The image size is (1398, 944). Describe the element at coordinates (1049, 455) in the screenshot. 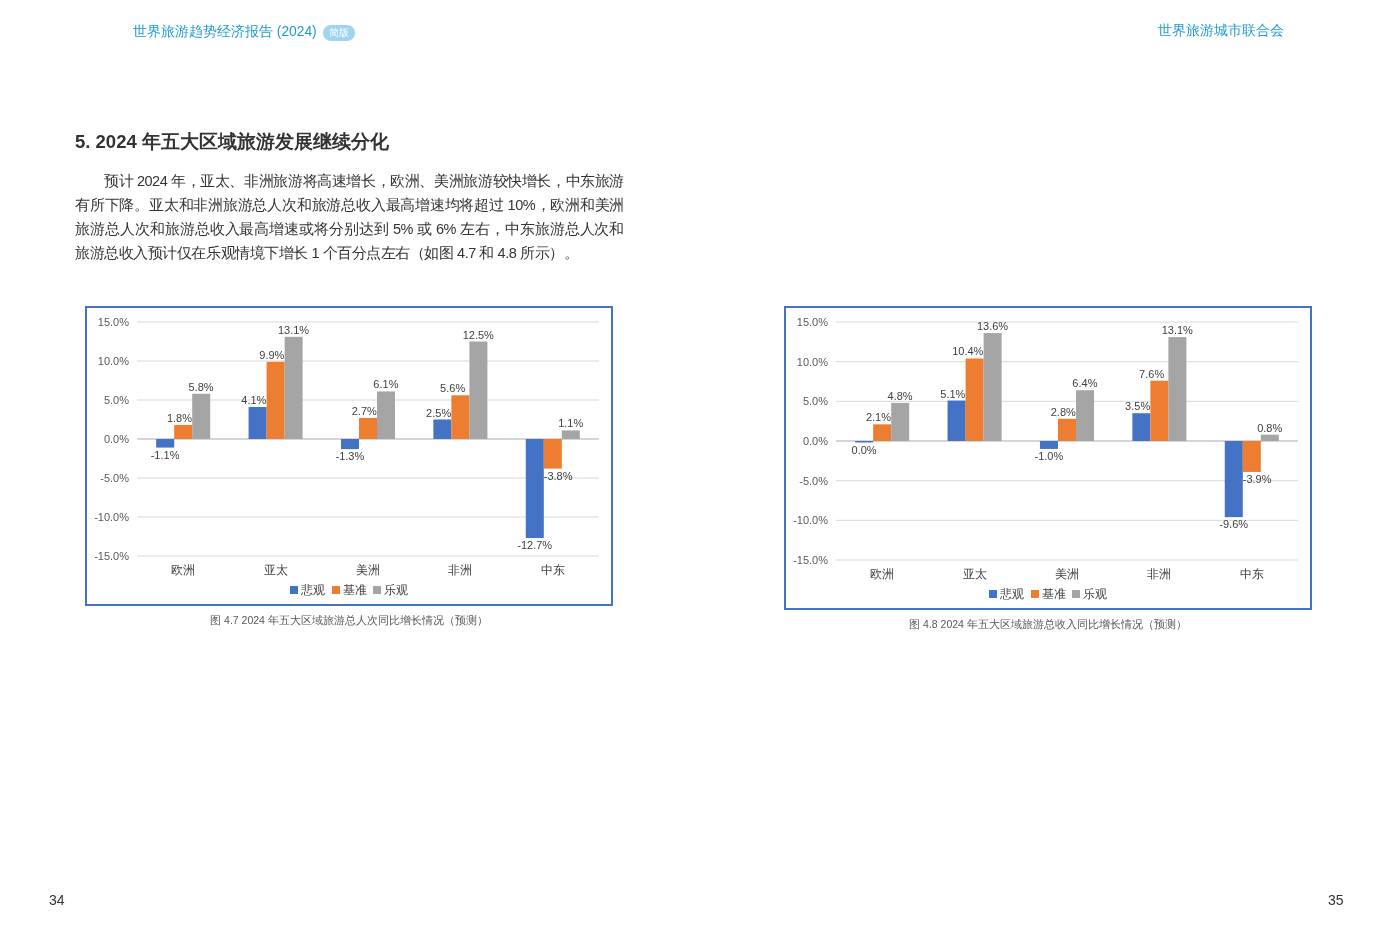

I see `data-label: -1.0%` at that location.